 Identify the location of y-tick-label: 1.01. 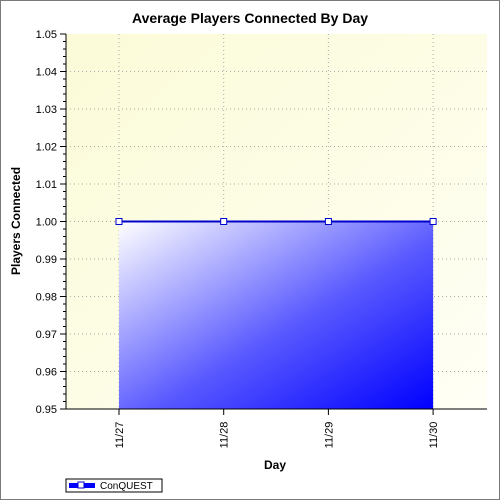
(46, 185).